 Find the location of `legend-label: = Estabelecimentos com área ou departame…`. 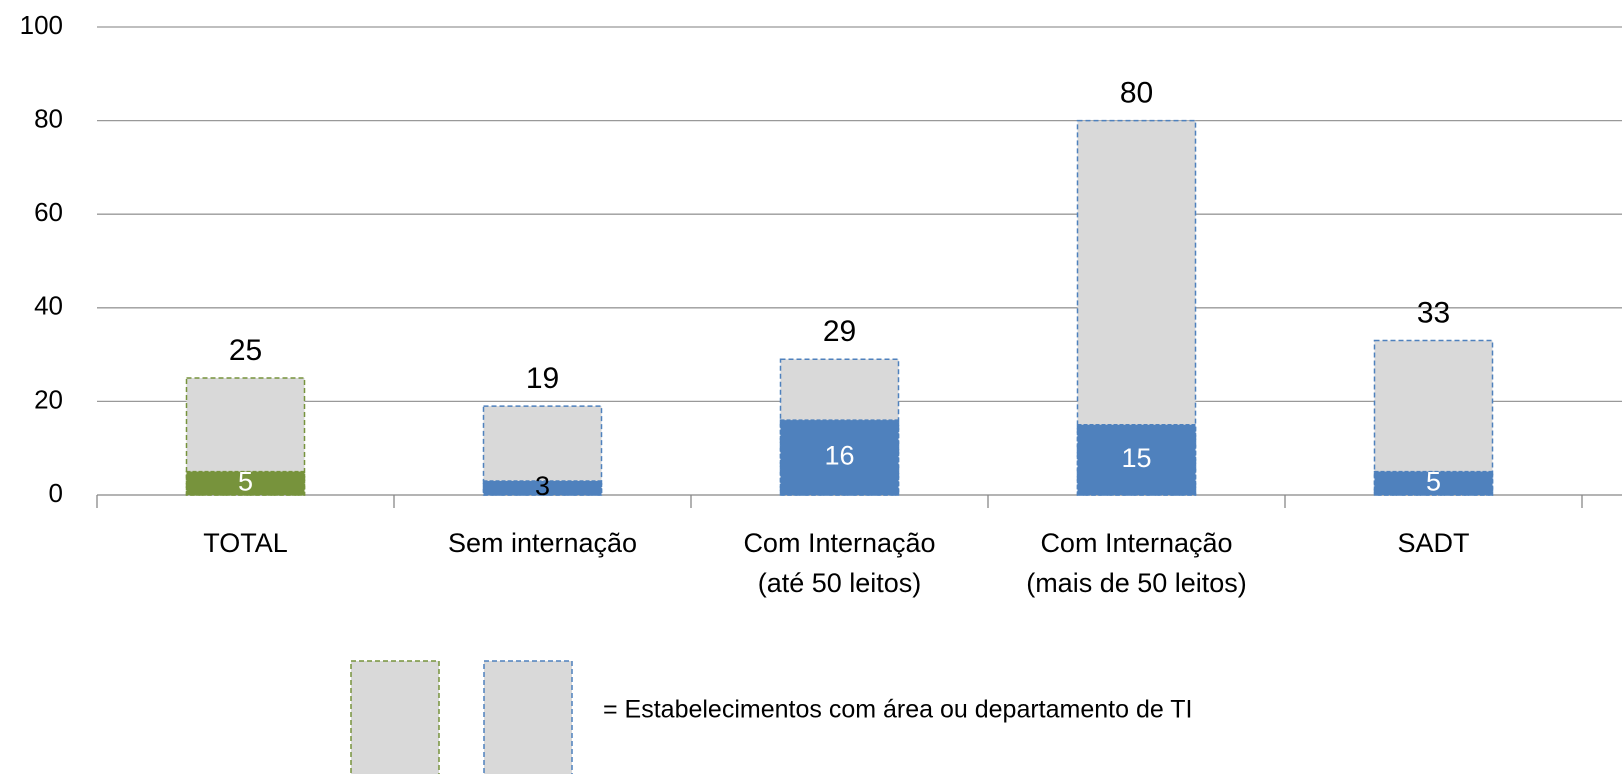

legend-label: = Estabelecimentos com área ou departame… is located at coordinates (897, 710).